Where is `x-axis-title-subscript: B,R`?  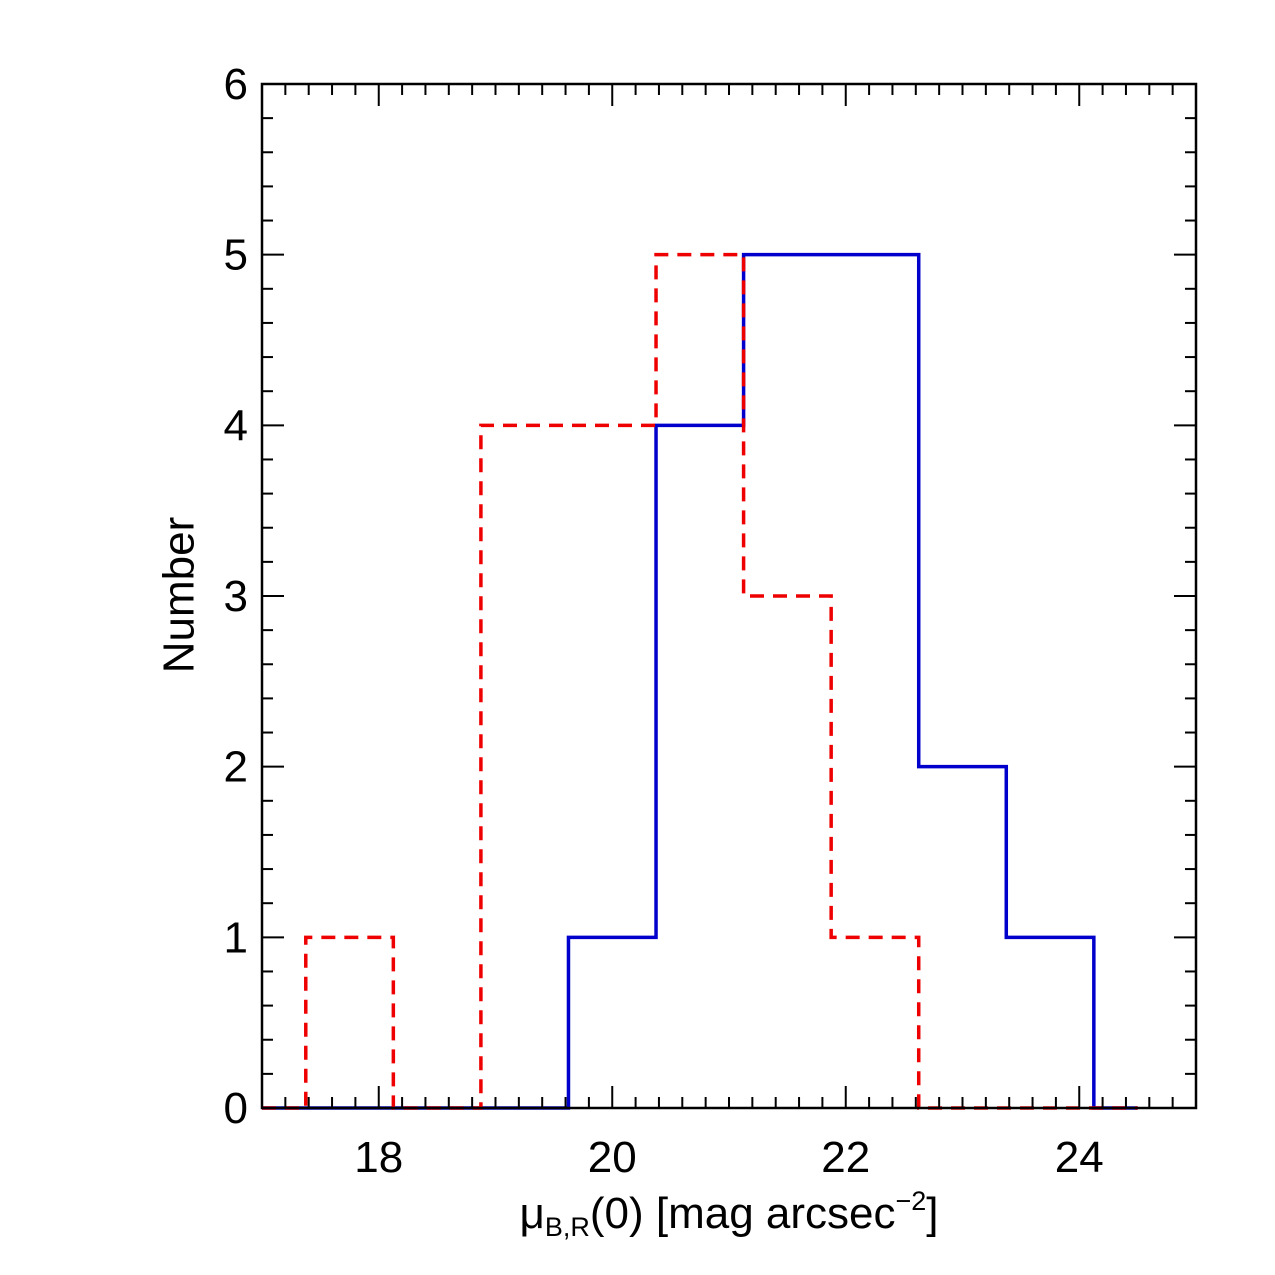
x-axis-title-subscript: B,R is located at coordinates (567, 1227).